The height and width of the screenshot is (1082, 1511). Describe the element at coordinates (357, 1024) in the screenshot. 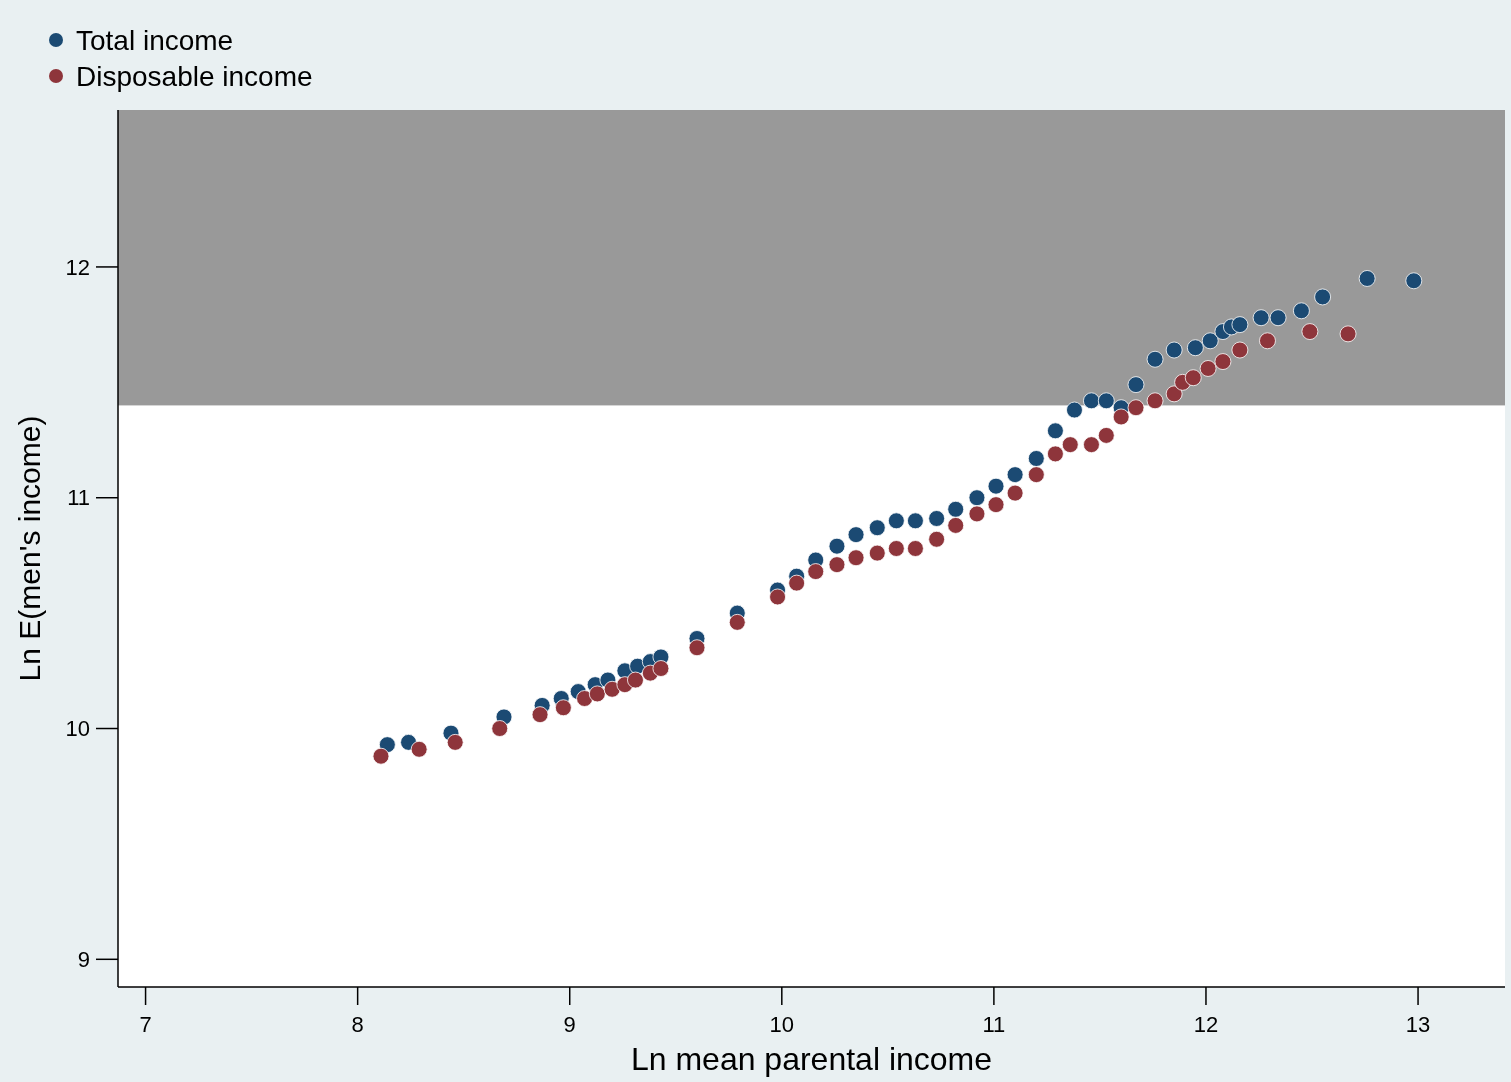

I see `x-tick-label: 8` at that location.